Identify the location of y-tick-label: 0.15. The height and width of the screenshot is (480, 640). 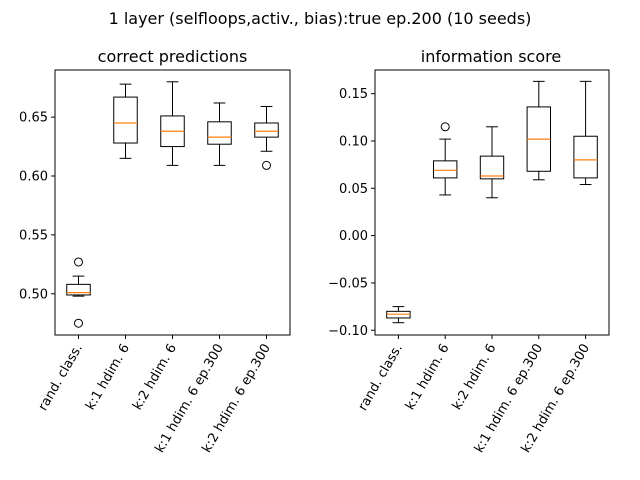
(353, 94).